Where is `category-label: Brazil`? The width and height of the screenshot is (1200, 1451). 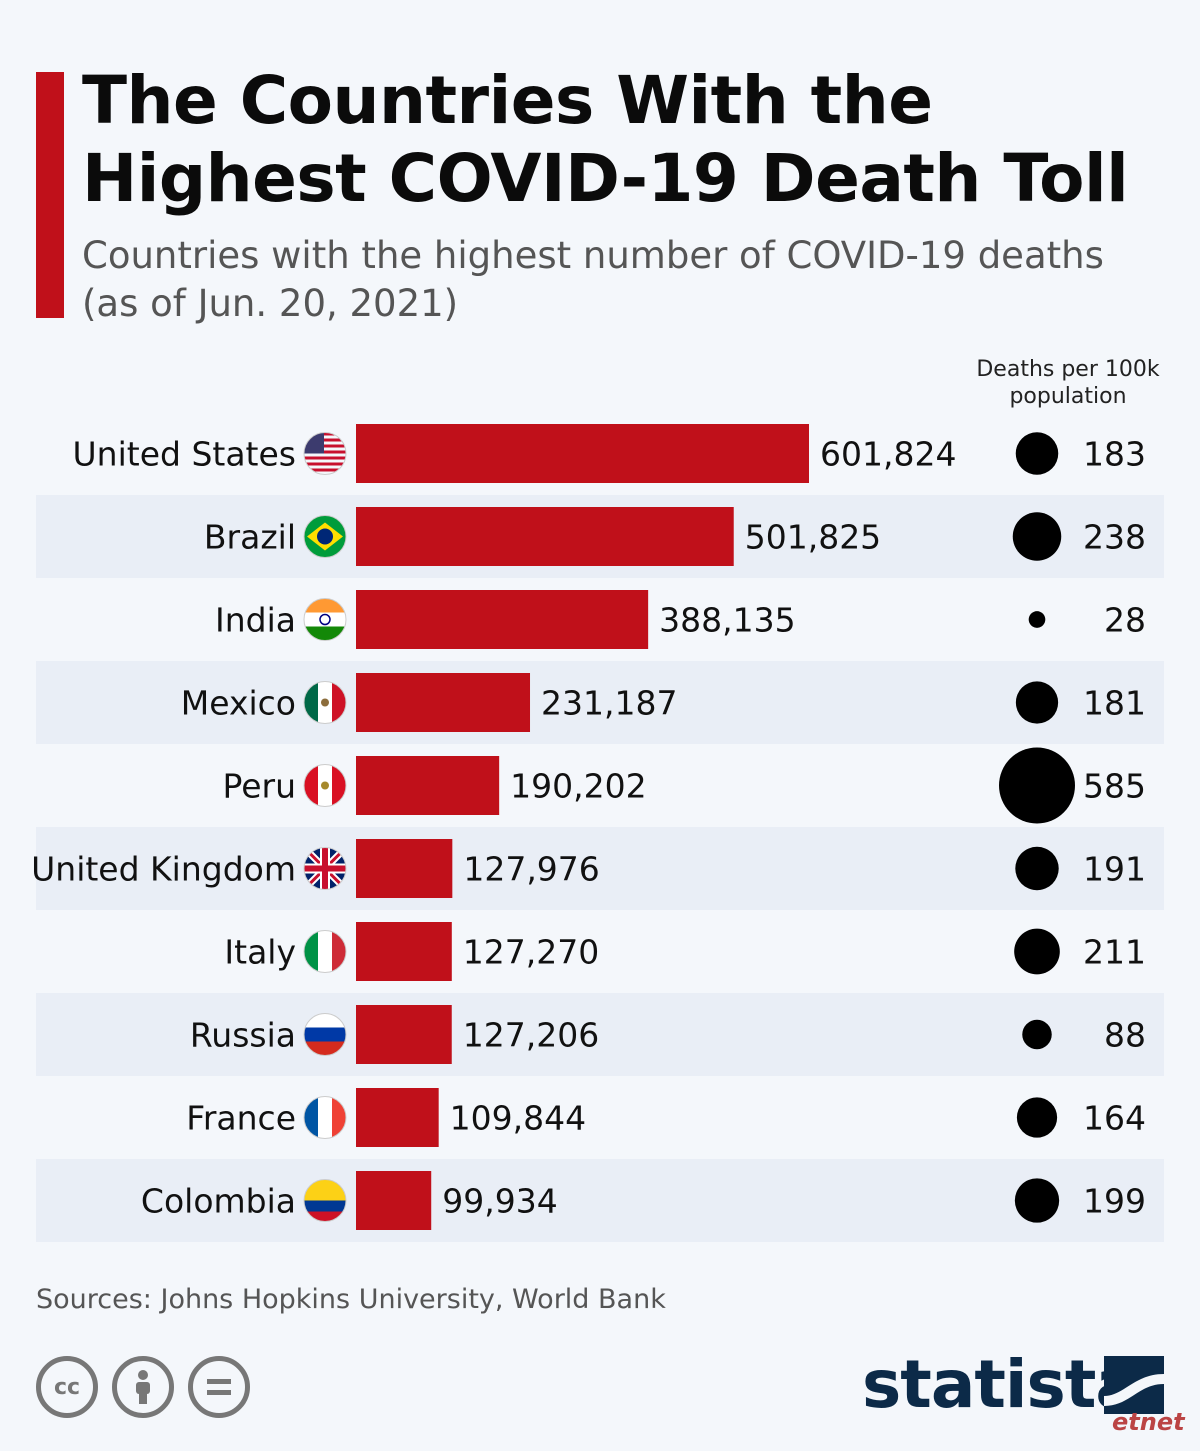 category-label: Brazil is located at coordinates (250, 537).